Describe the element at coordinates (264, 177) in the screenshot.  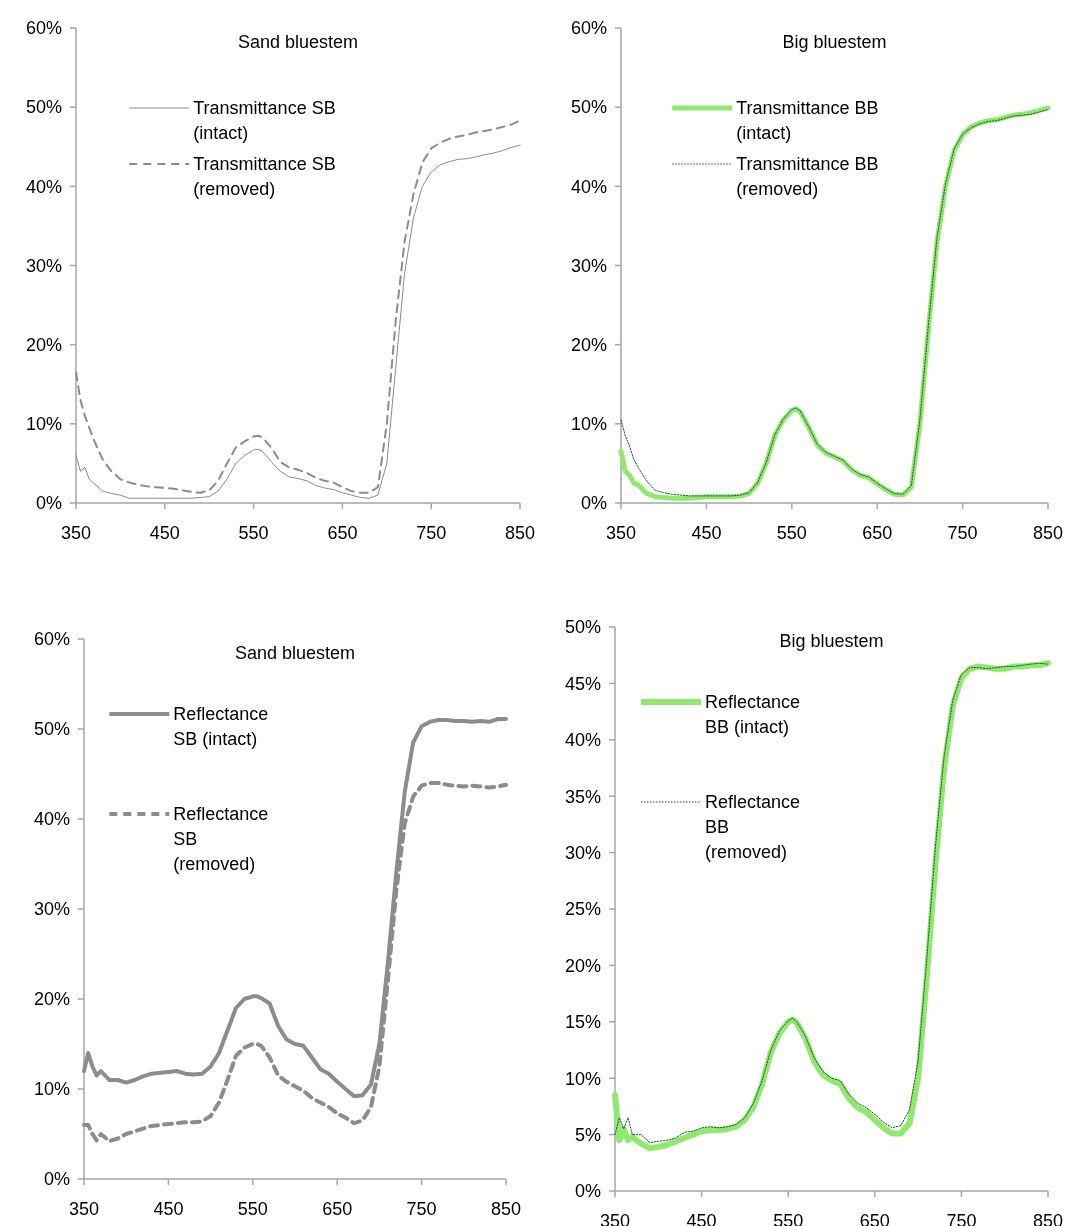
I see `legend-label: Transmittance SB (removed)` at that location.